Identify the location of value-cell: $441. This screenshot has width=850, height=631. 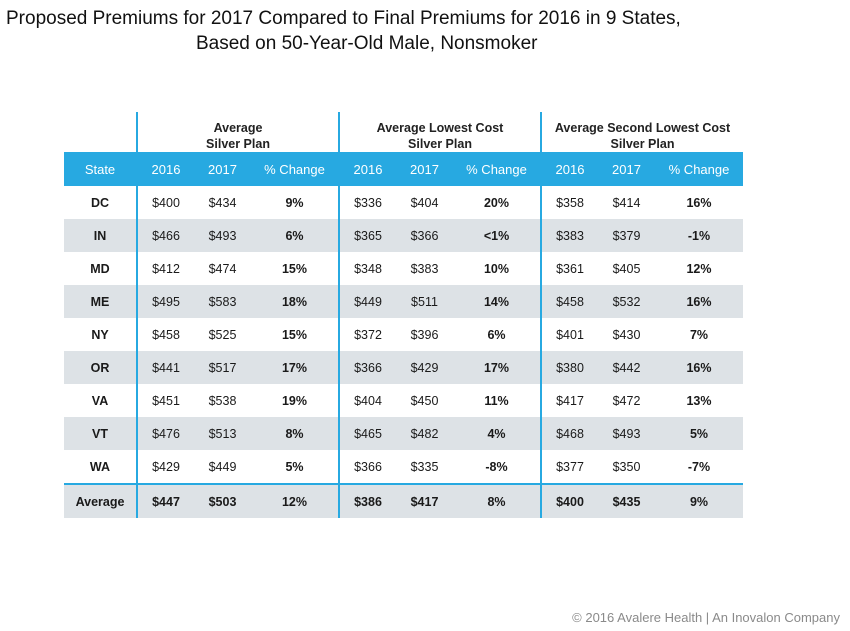
(165, 367).